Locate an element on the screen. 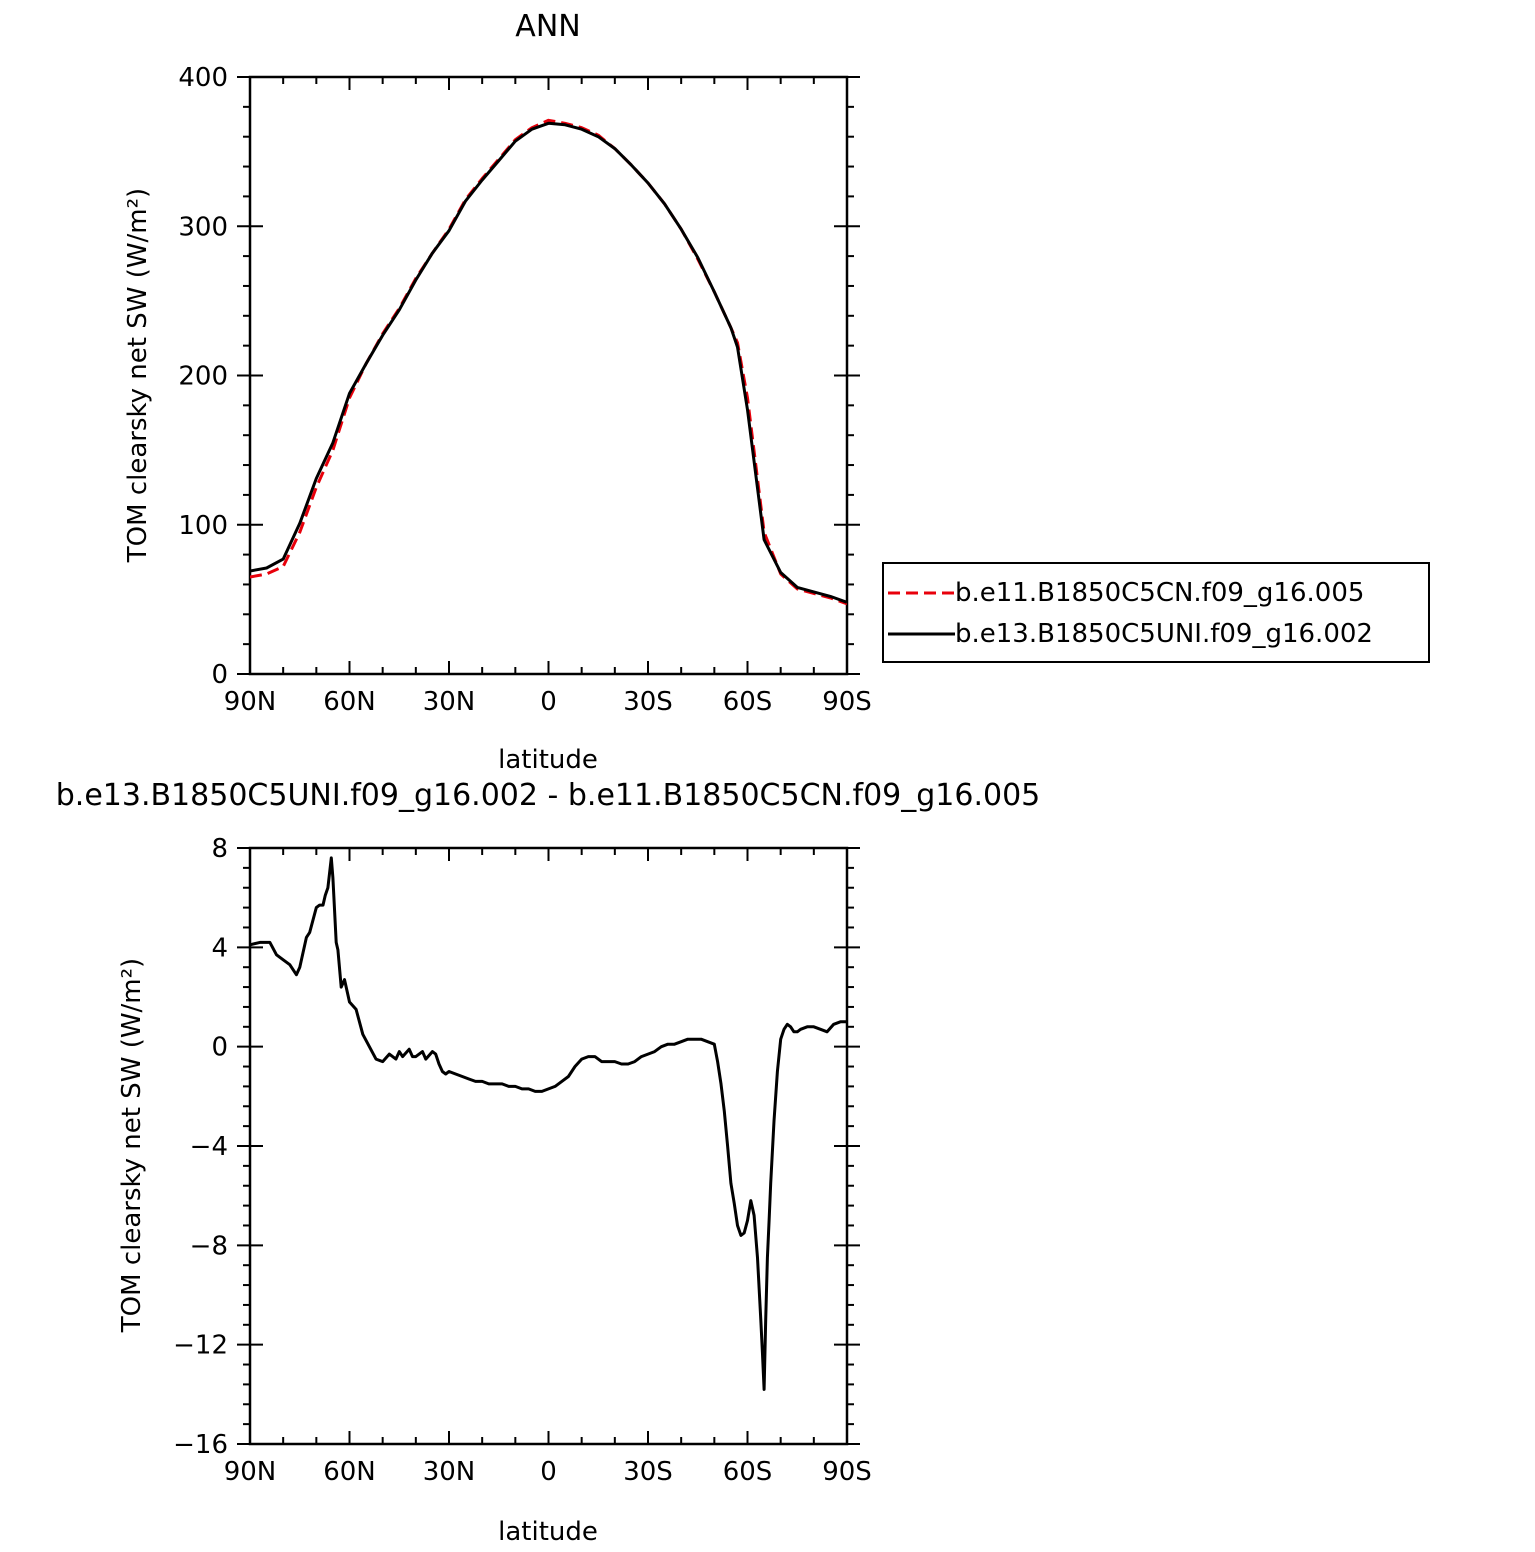 The width and height of the screenshot is (1535, 1552). y-tick-label: 8 is located at coordinates (219, 849).